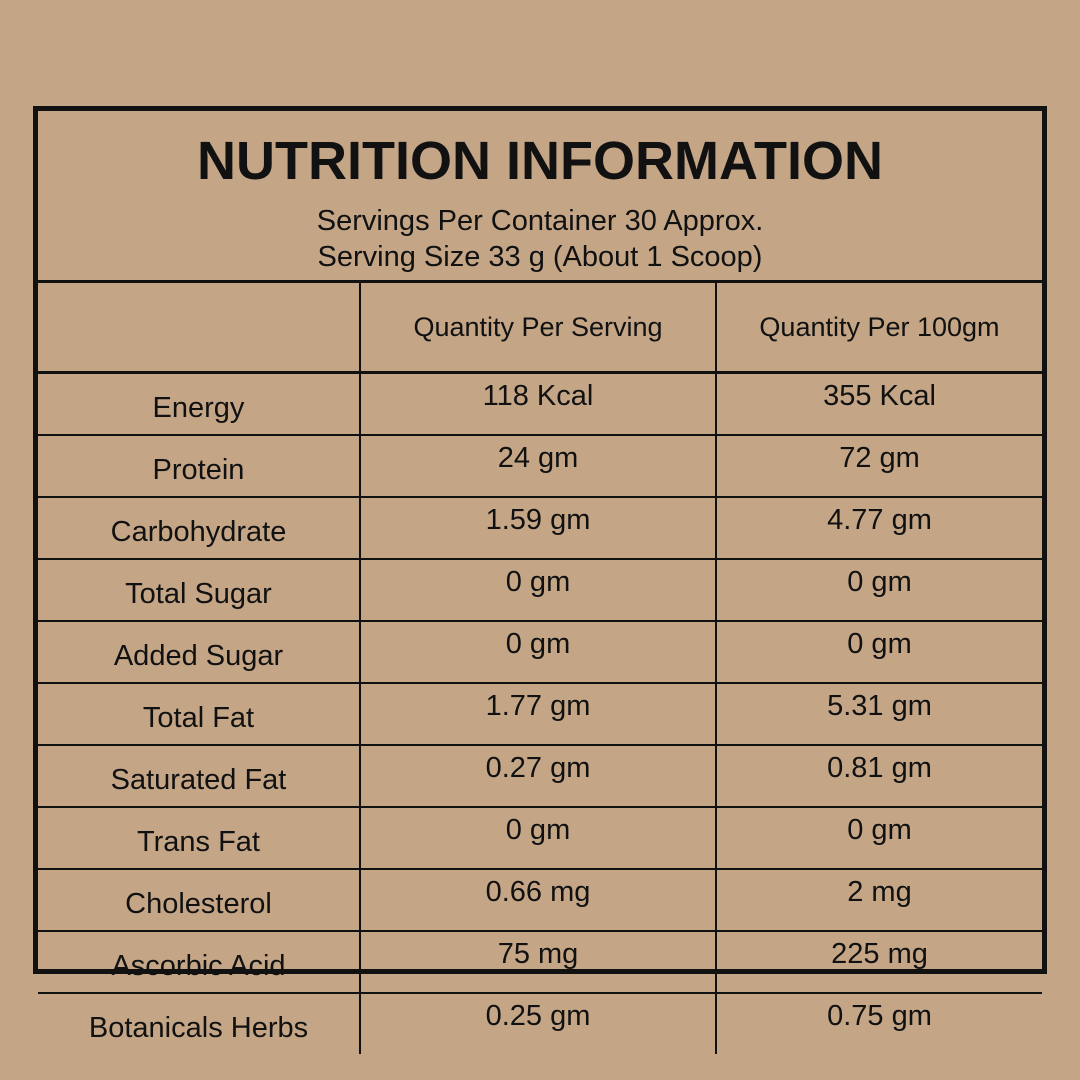  I want to click on per-100gm-value: 355 Kcal, so click(878, 403).